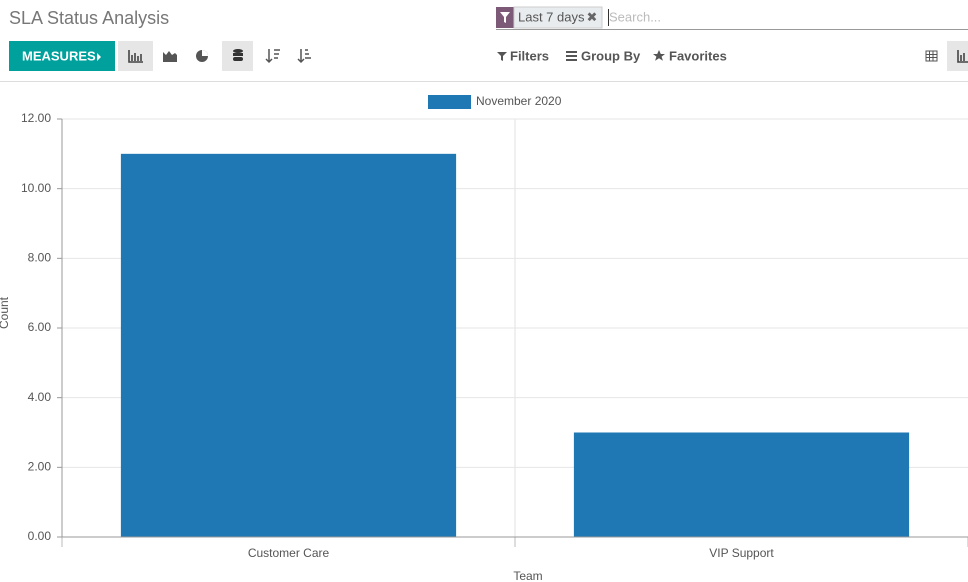 This screenshot has width=968, height=582. What do you see at coordinates (59, 55) in the screenshot?
I see `measures-label: MEASURES` at bounding box center [59, 55].